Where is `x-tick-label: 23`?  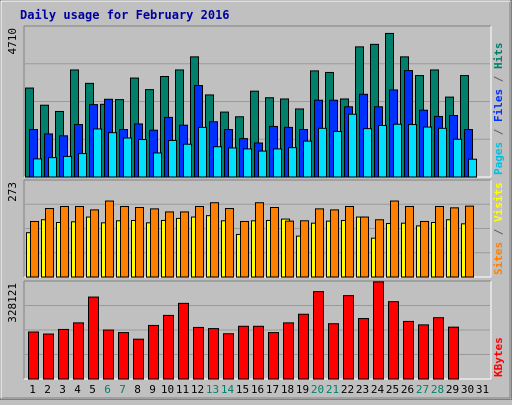 x-tick-label: 23 is located at coordinates (362, 389).